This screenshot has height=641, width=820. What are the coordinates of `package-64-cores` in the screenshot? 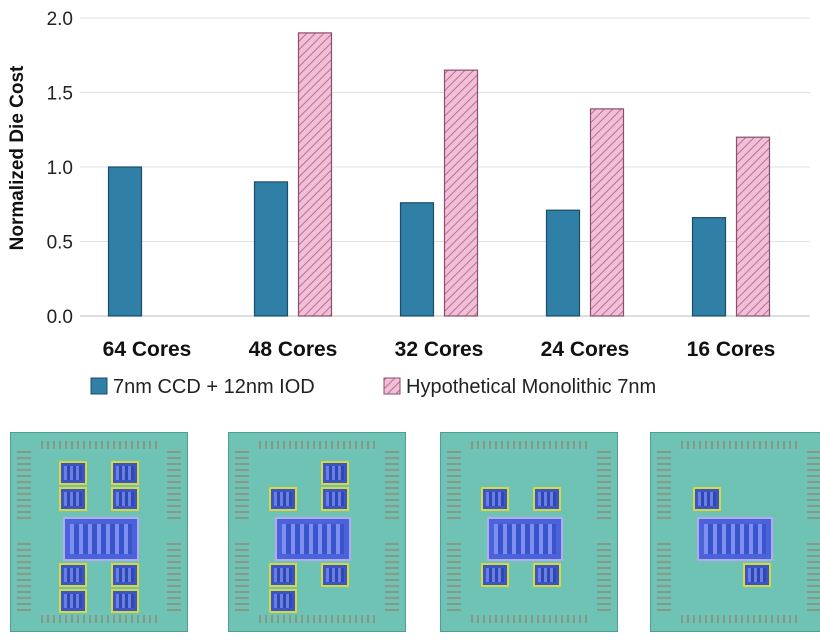 It's located at (99, 532).